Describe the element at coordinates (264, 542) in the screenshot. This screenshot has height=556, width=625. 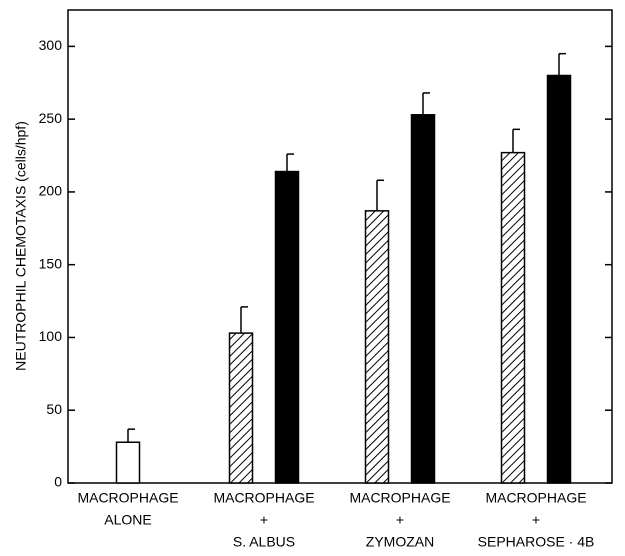
I see `x-tick-label: S. ALBUS` at that location.